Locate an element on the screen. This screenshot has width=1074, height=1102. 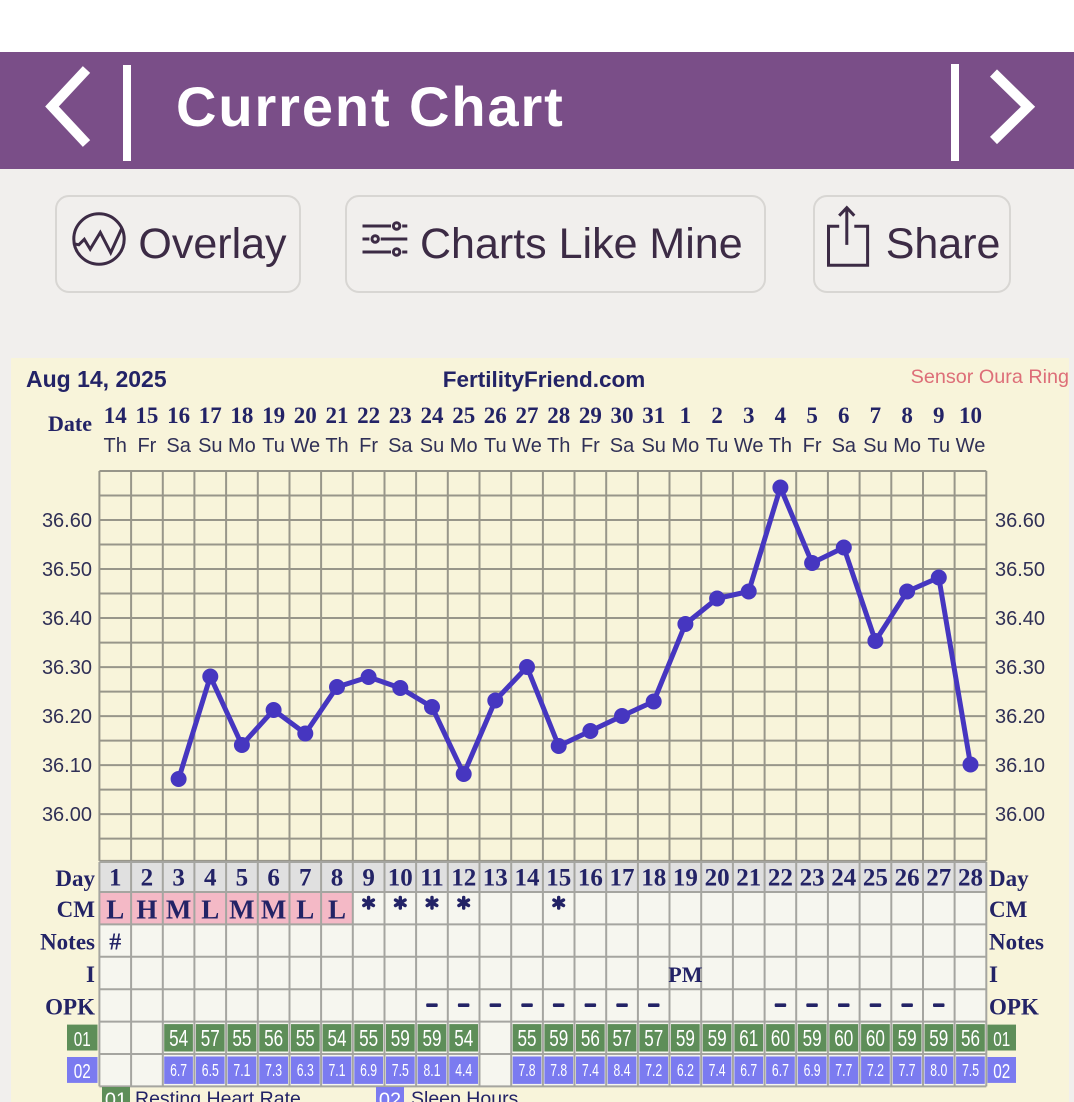
svg-text: 36.60 is located at coordinates (67, 521).